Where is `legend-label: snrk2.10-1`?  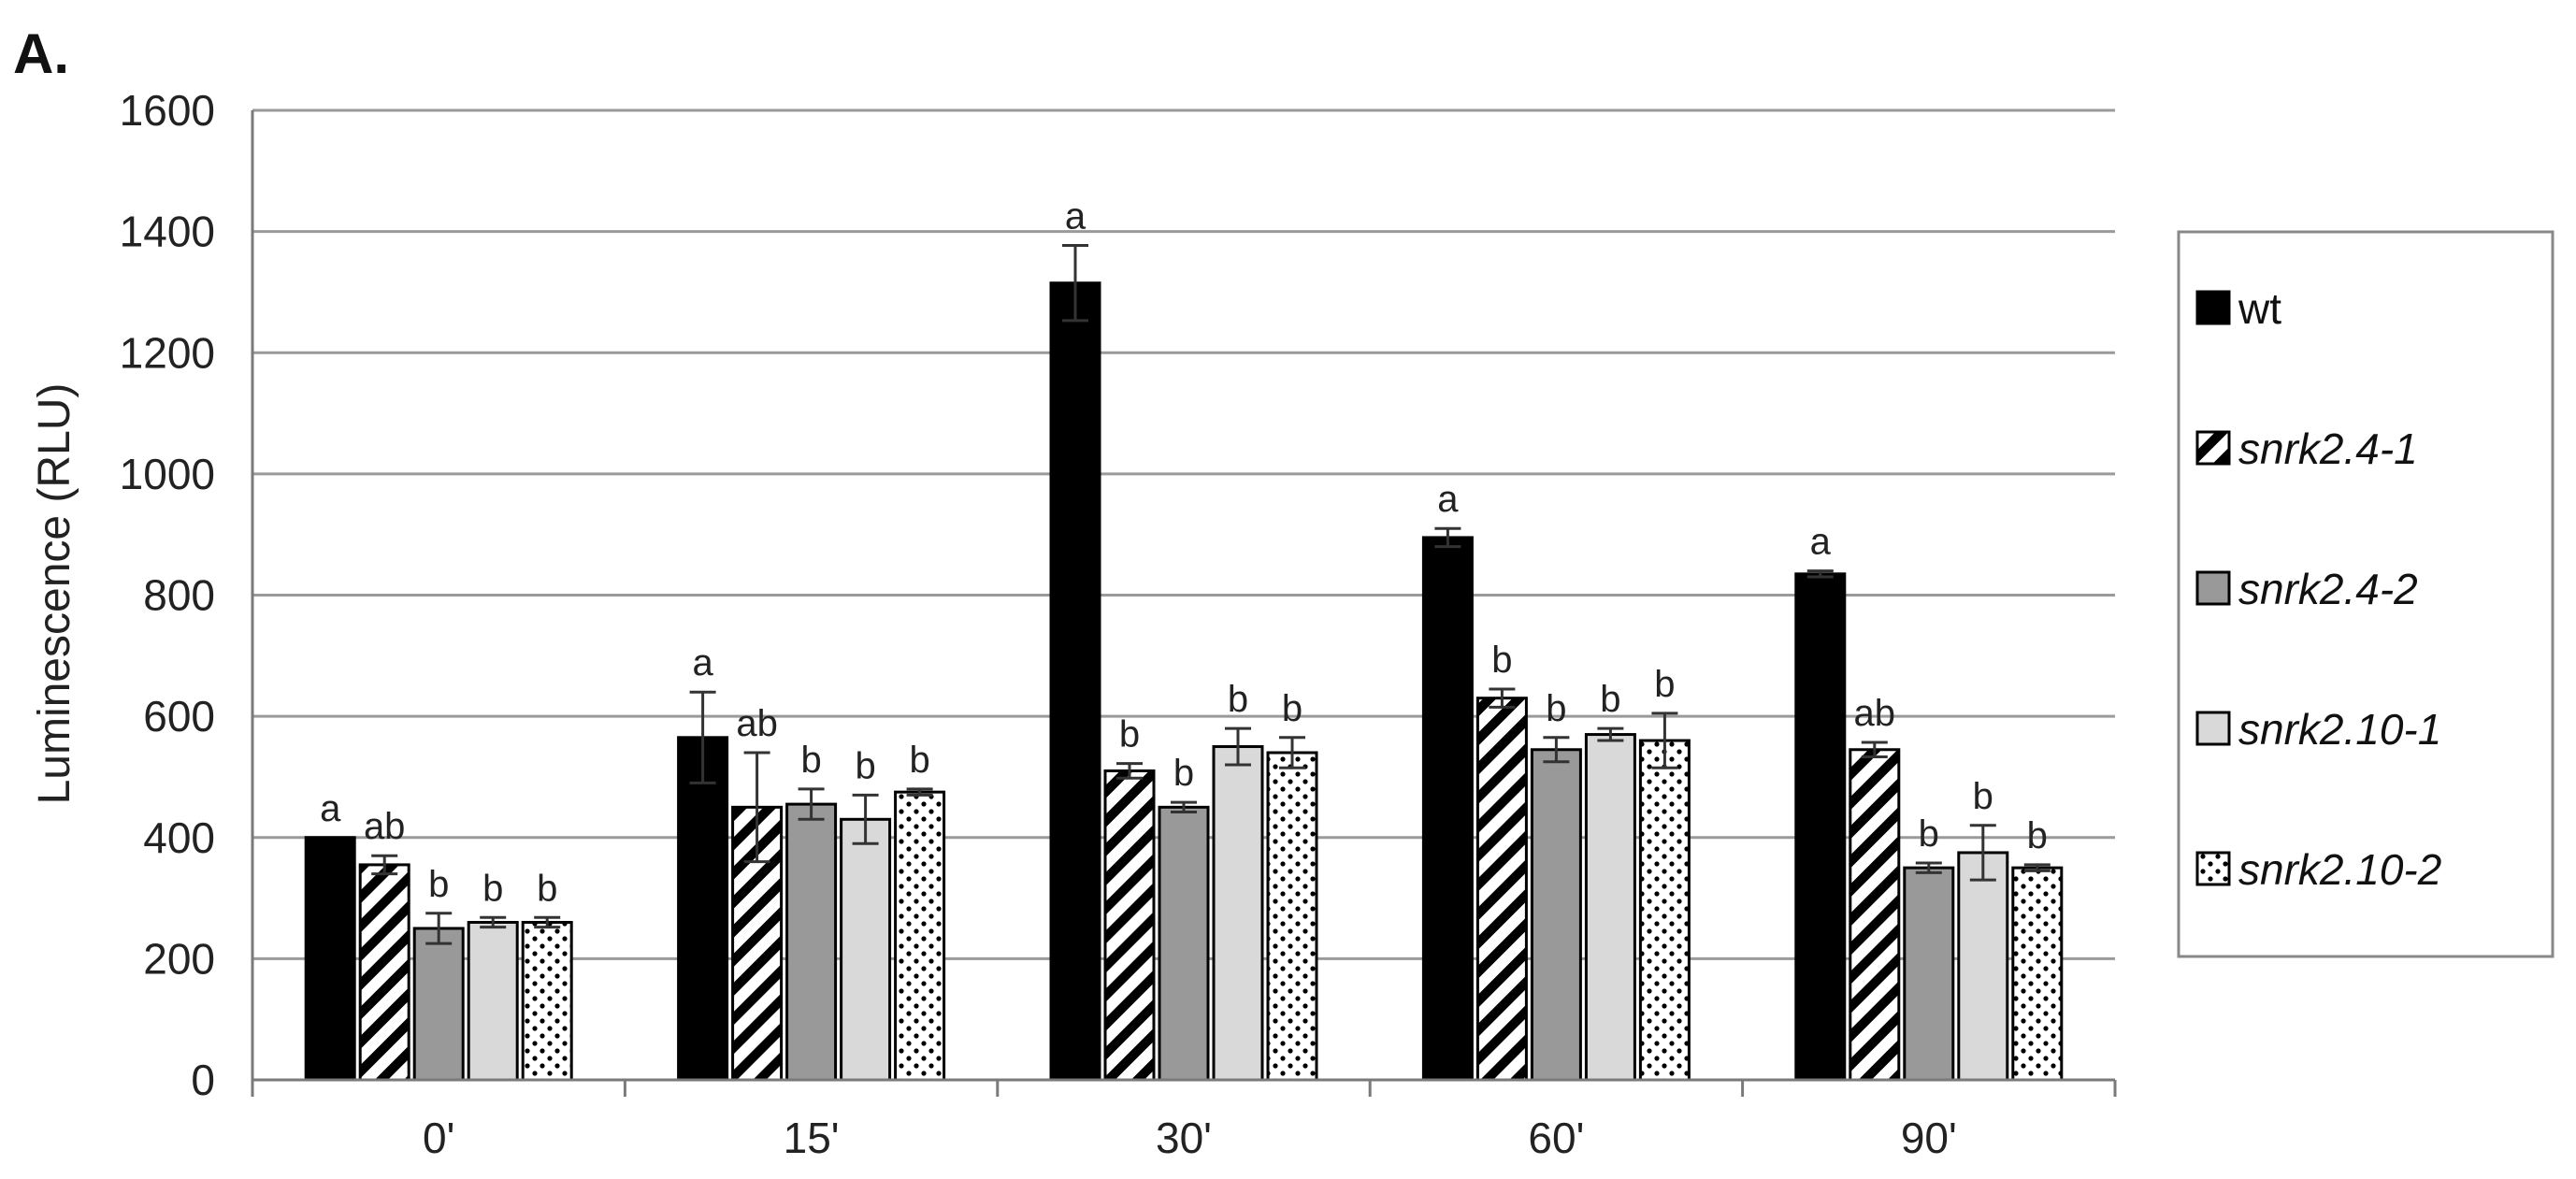
legend-label: snrk2.10-1 is located at coordinates (2340, 729).